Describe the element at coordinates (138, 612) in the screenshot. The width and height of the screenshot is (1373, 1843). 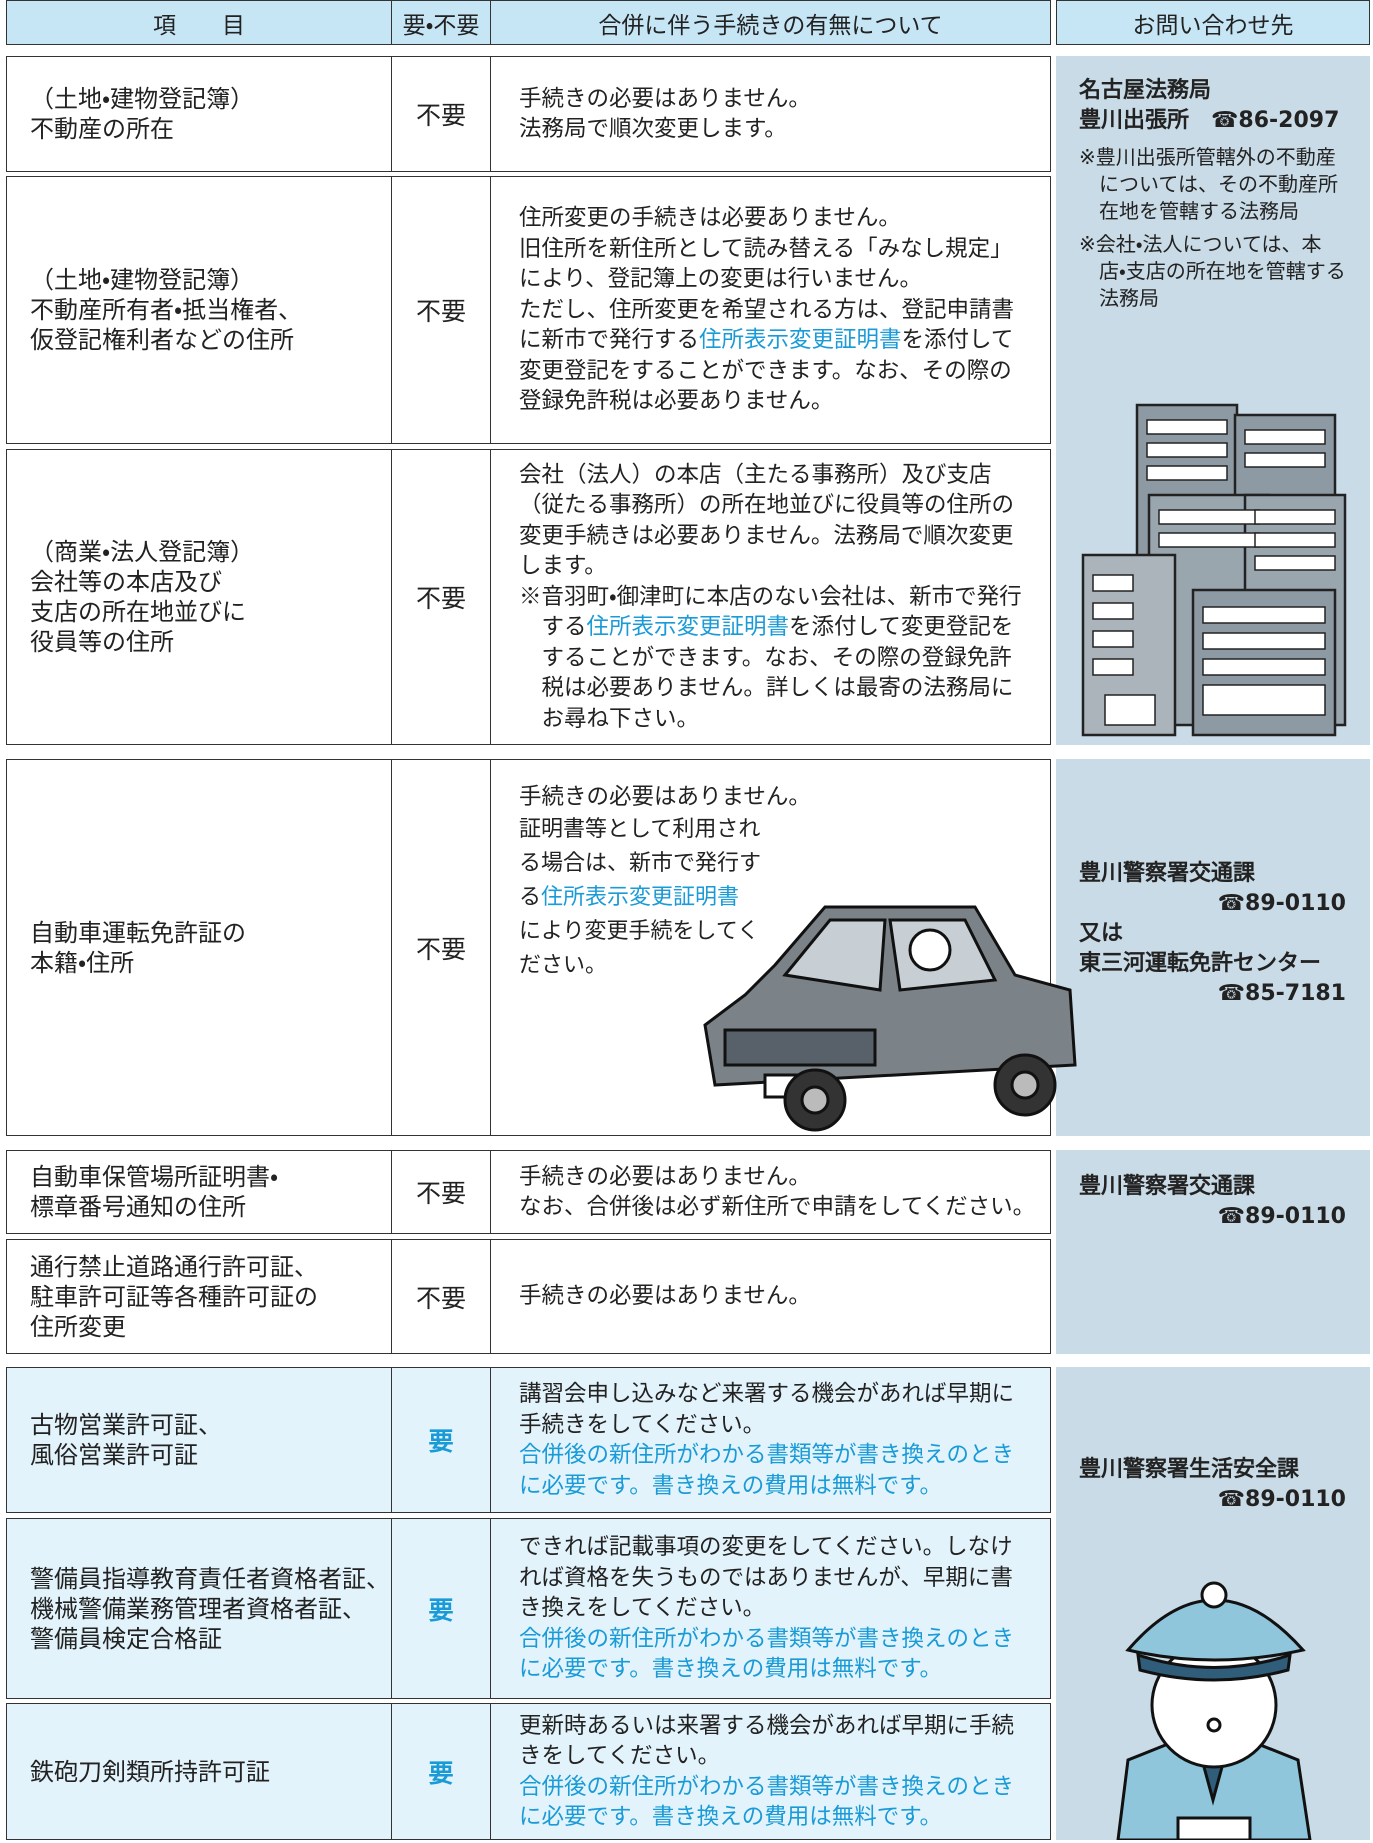
I see `item-line: 支店の所在地並びに` at that location.